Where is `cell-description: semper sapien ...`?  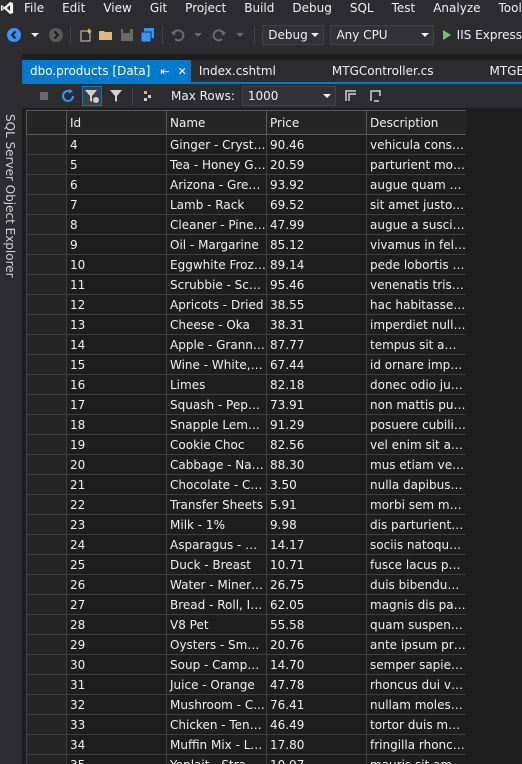
cell-description: semper sapien ... is located at coordinates (416, 664).